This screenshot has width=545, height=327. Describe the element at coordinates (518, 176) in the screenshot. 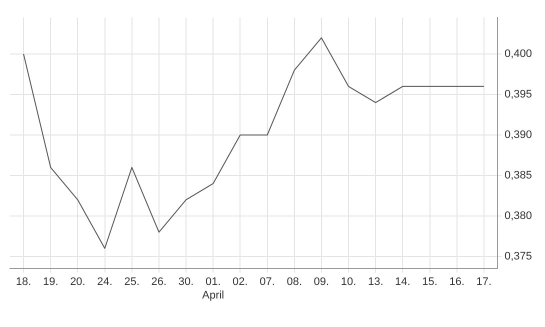

I see `y-tick-label: 0,385` at that location.